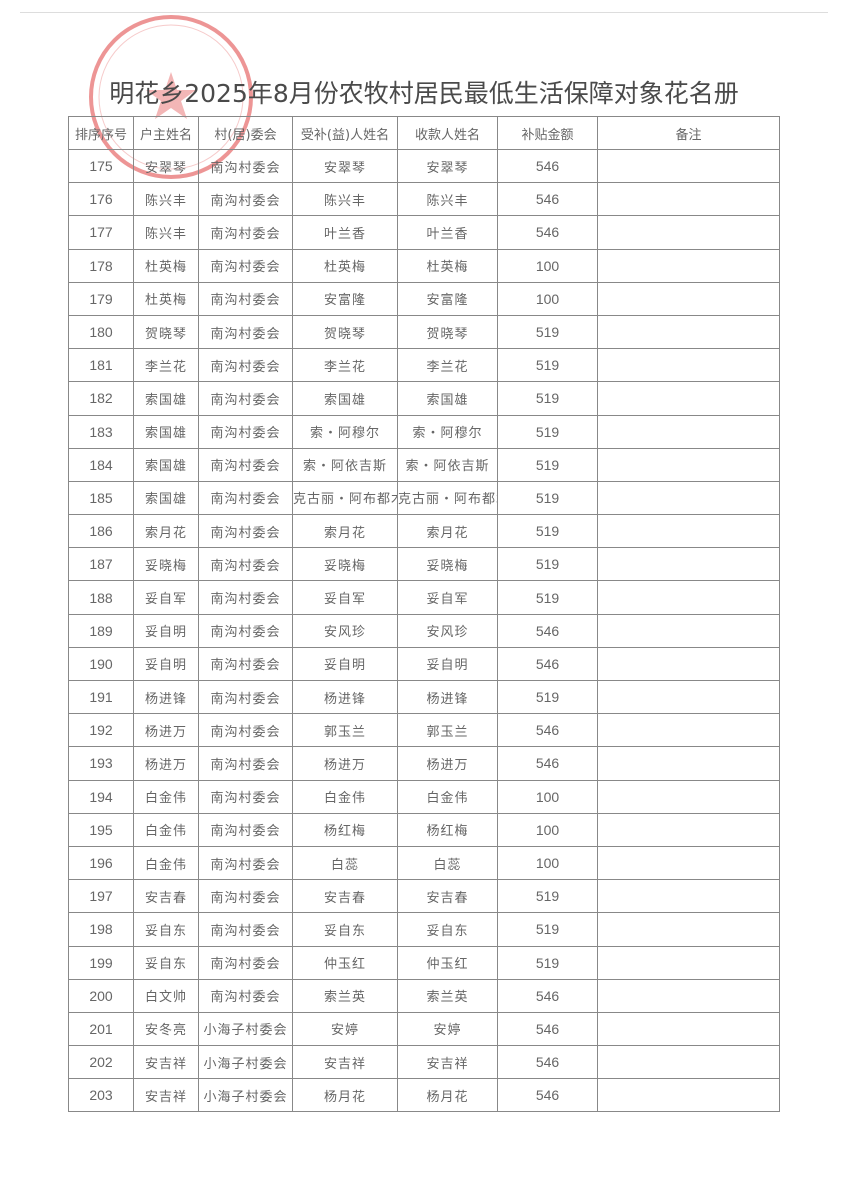 This screenshot has height=1199, width=848. What do you see at coordinates (101, 265) in the screenshot?
I see `seq-cell: 178` at bounding box center [101, 265].